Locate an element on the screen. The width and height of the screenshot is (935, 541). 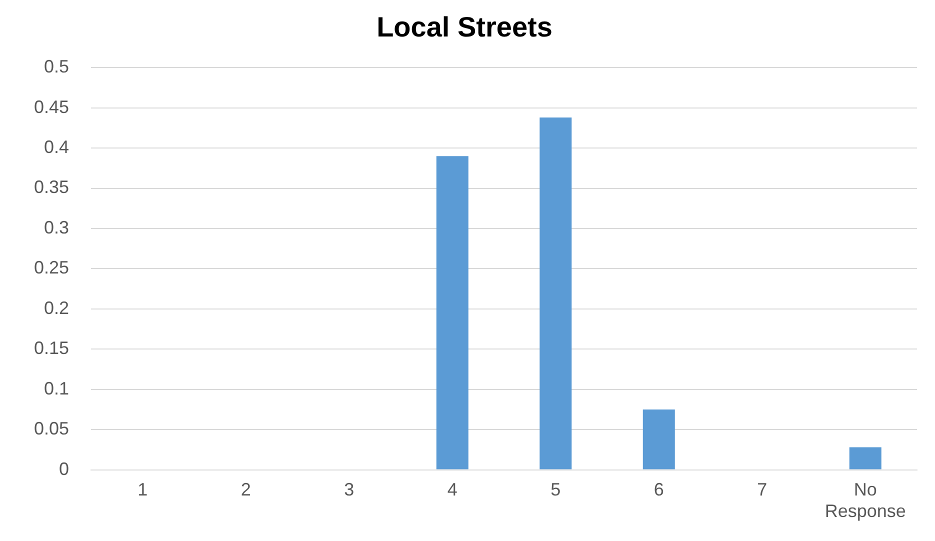
x-tick-label: 1 is located at coordinates (143, 490).